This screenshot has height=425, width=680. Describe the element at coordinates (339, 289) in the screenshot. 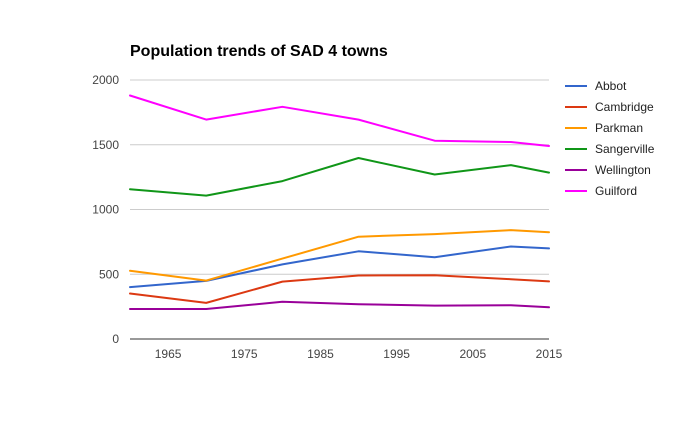

I see `series-line-cambridge` at that location.